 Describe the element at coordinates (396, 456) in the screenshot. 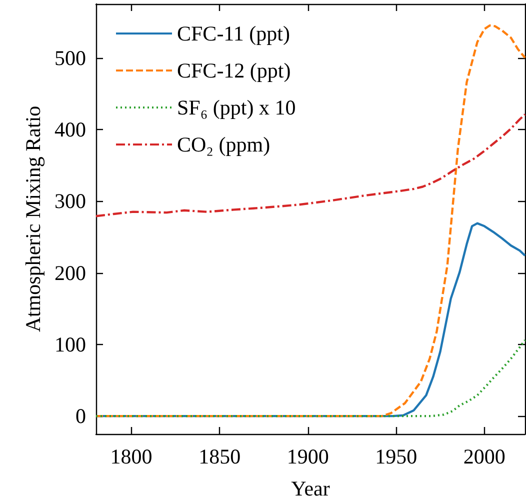

I see `x-tick-label: 1950` at that location.